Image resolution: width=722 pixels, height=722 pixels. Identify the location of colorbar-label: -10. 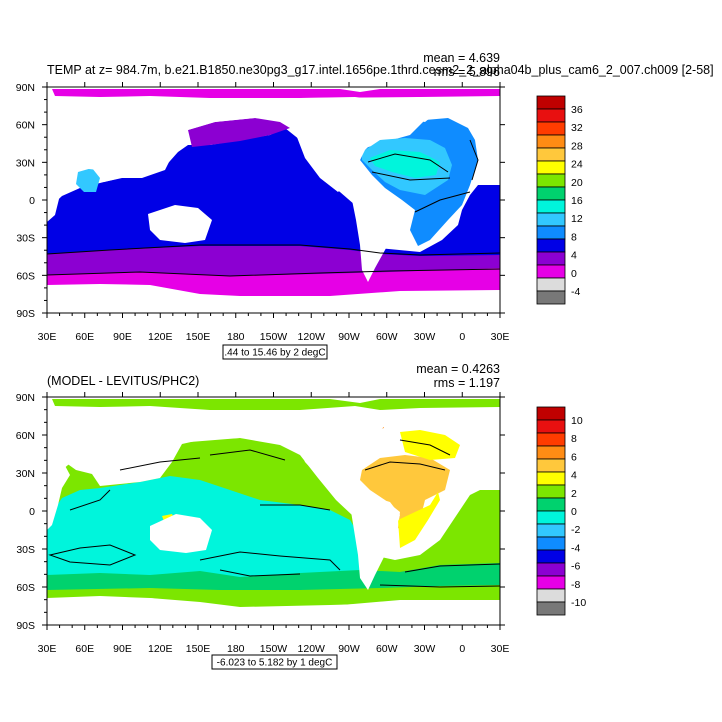
(578, 603).